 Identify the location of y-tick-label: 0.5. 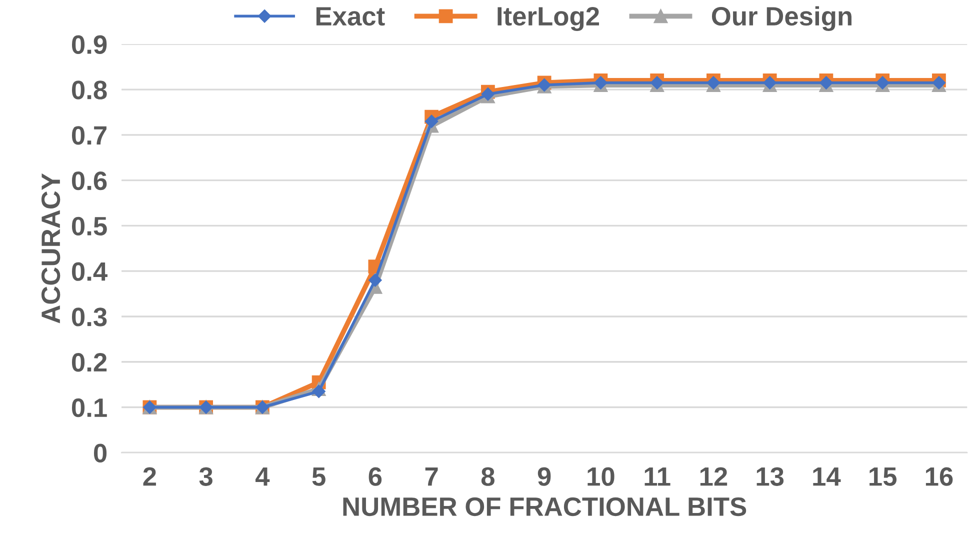
(89, 226).